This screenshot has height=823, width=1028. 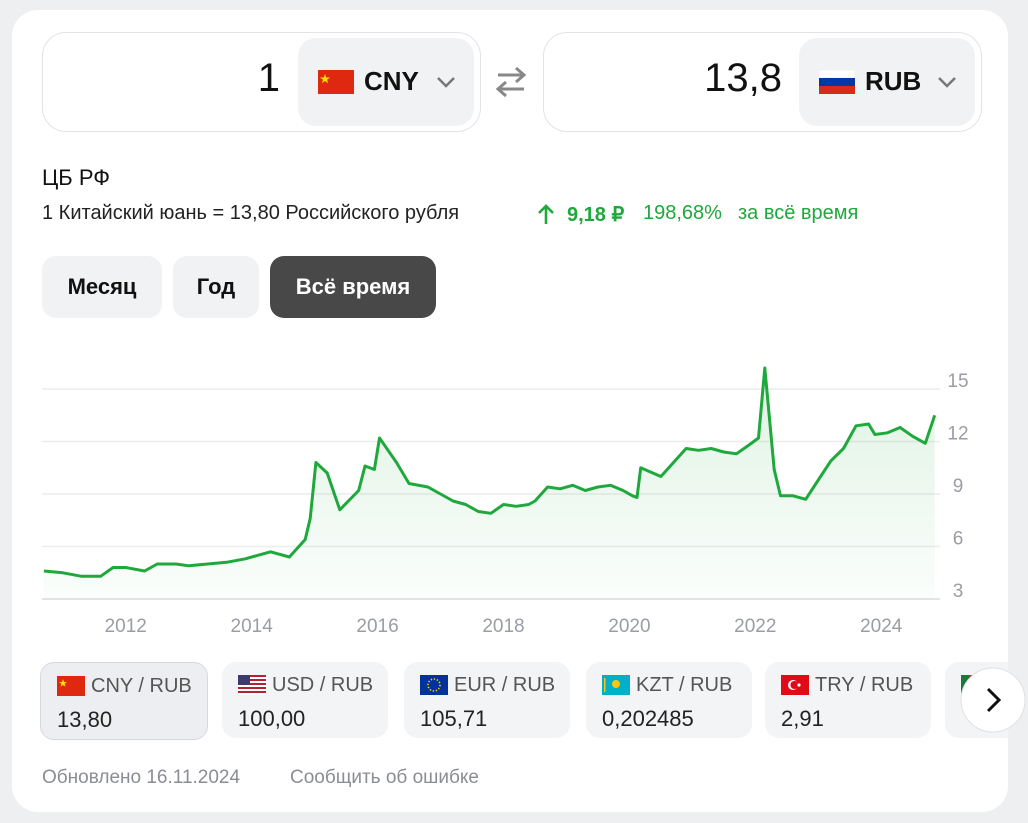 I want to click on flag-kz, so click(x=616, y=685).